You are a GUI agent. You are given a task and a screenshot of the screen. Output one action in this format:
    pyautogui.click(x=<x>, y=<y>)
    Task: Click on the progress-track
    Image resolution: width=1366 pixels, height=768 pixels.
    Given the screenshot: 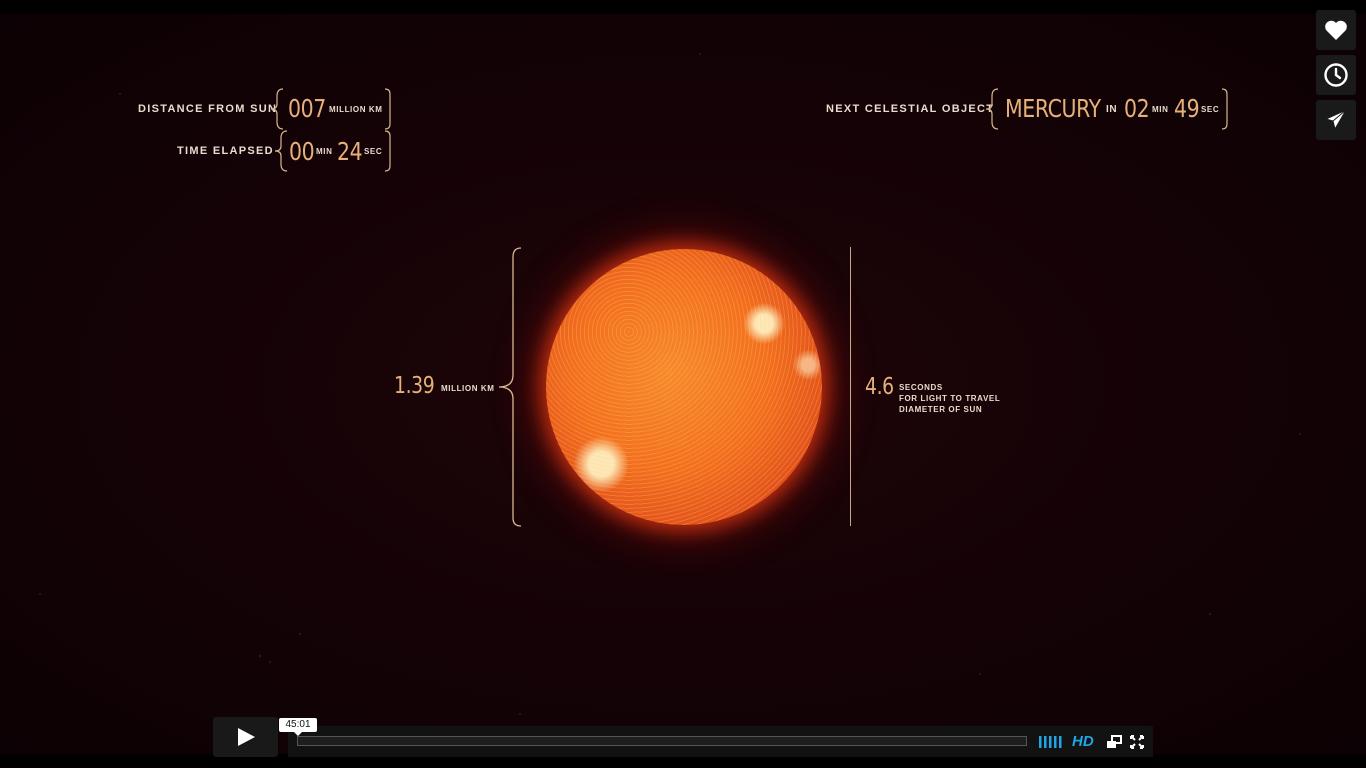 What is the action you would take?
    pyautogui.click(x=662, y=741)
    